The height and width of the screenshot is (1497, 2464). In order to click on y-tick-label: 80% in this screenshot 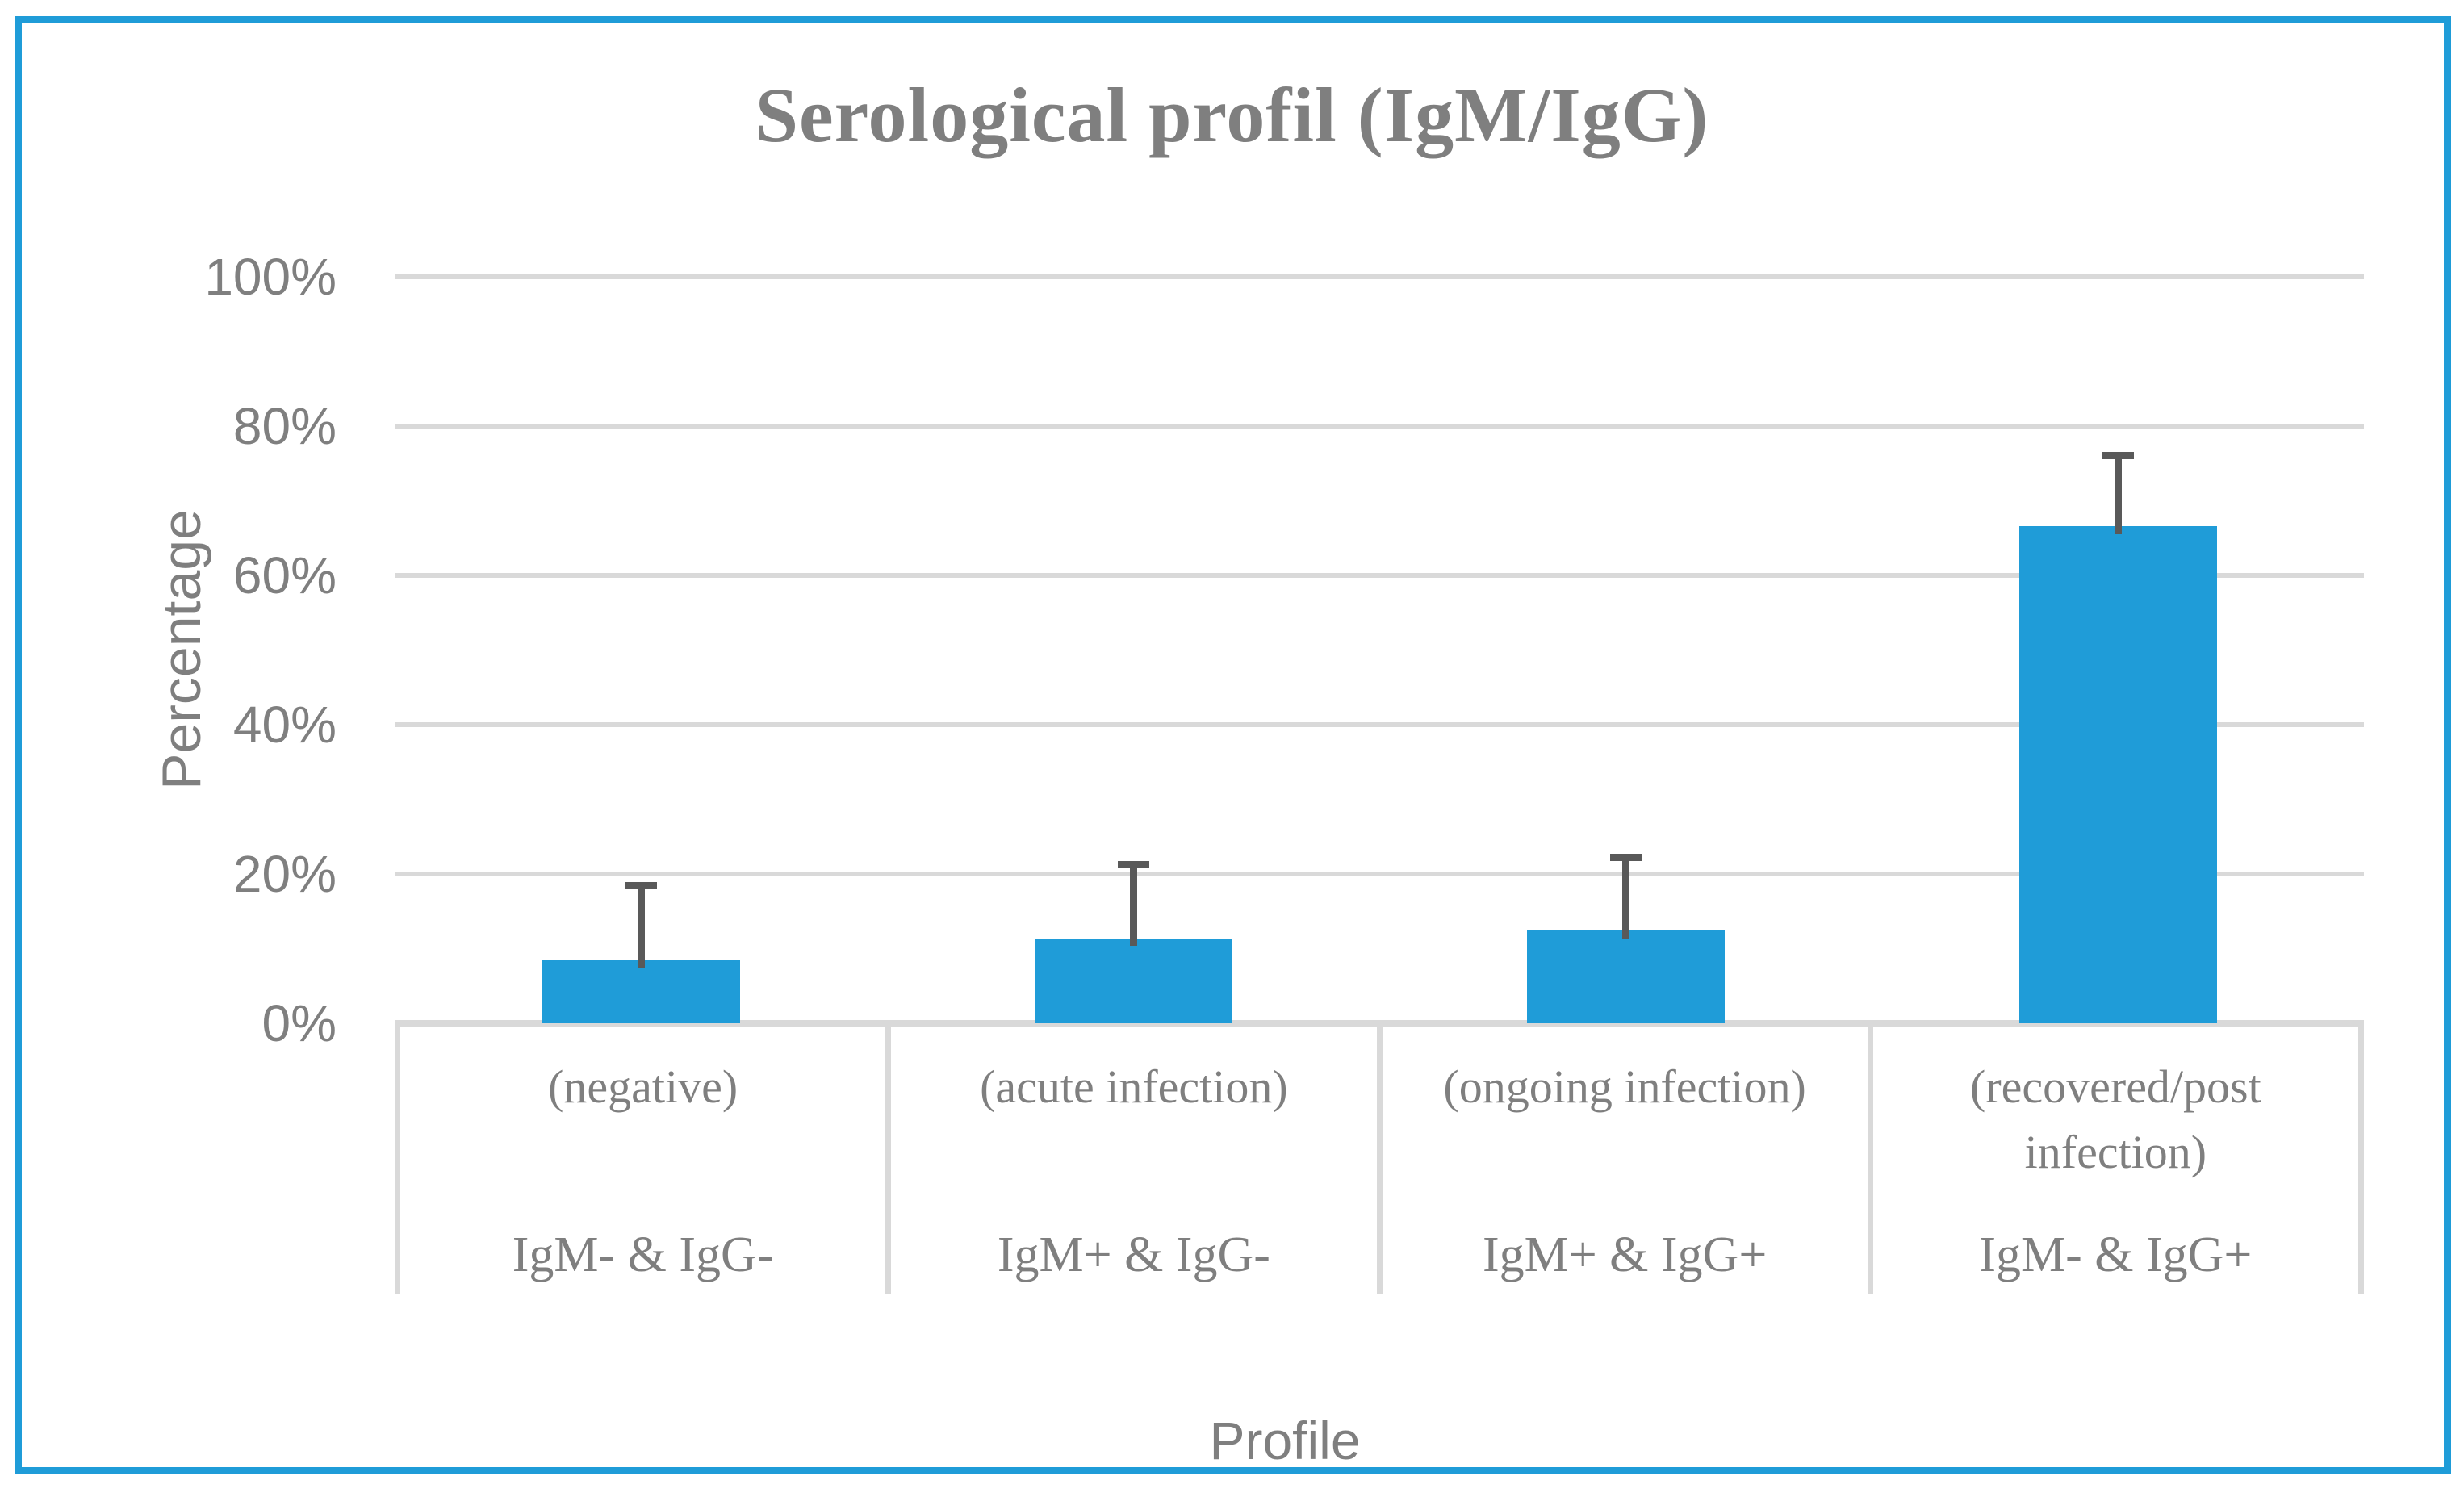, I will do `click(284, 426)`.